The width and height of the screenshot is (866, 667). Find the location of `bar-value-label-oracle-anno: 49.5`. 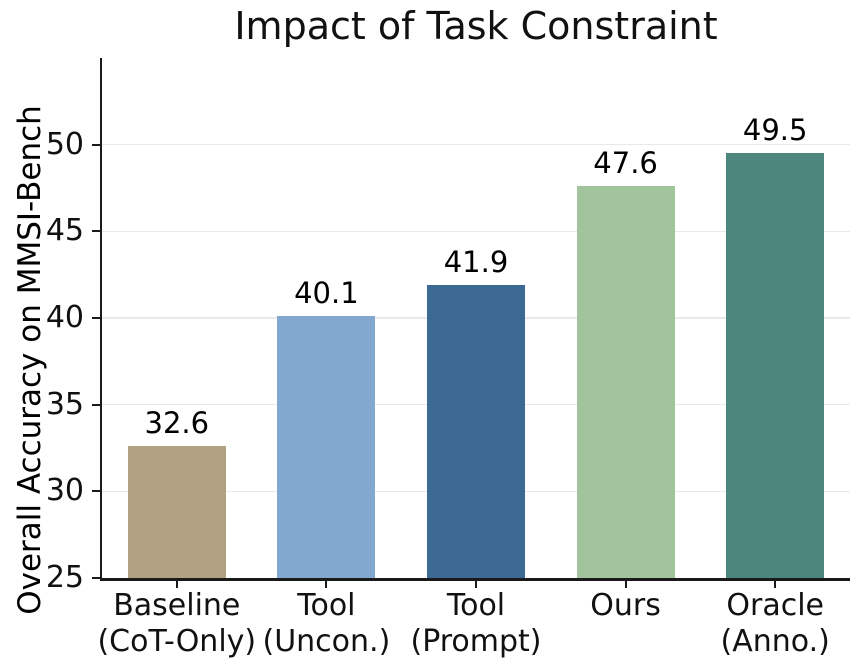

bar-value-label-oracle-anno: 49.5 is located at coordinates (775, 130).